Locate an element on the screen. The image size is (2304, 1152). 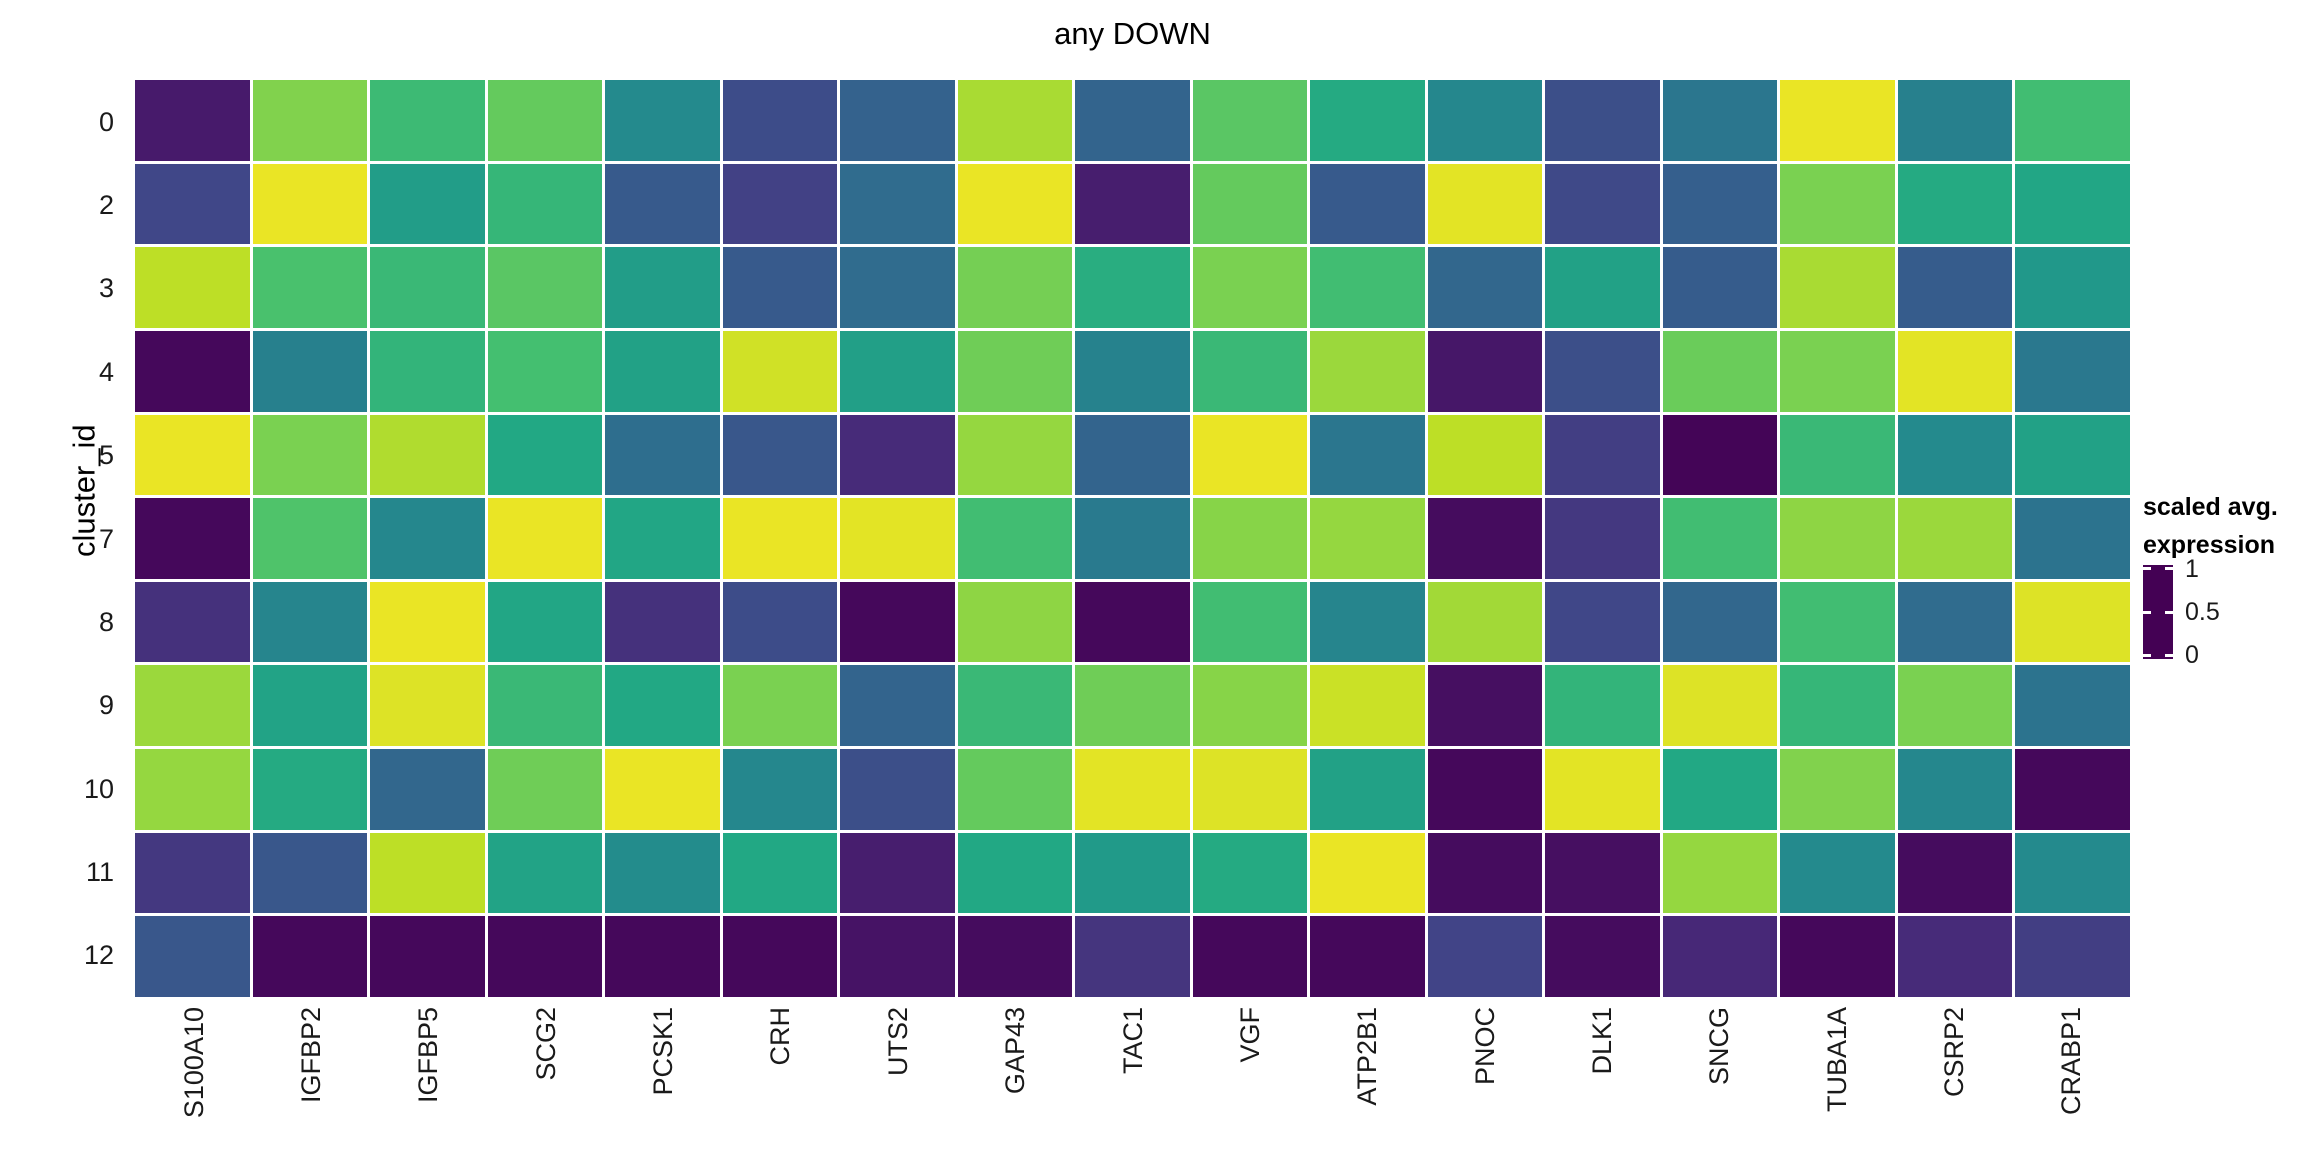
x-tick-label: SNCG is located at coordinates (1719, 1046).